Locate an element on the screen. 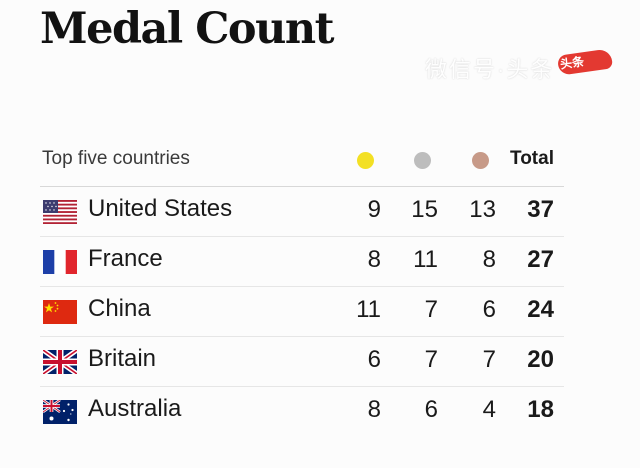  country-name: United States is located at coordinates (160, 208).